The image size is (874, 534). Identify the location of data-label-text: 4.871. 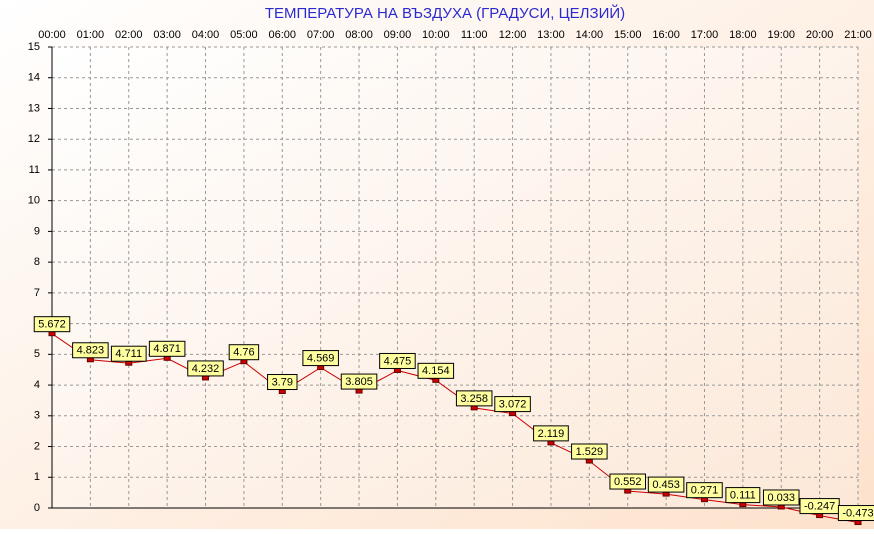
(167, 349).